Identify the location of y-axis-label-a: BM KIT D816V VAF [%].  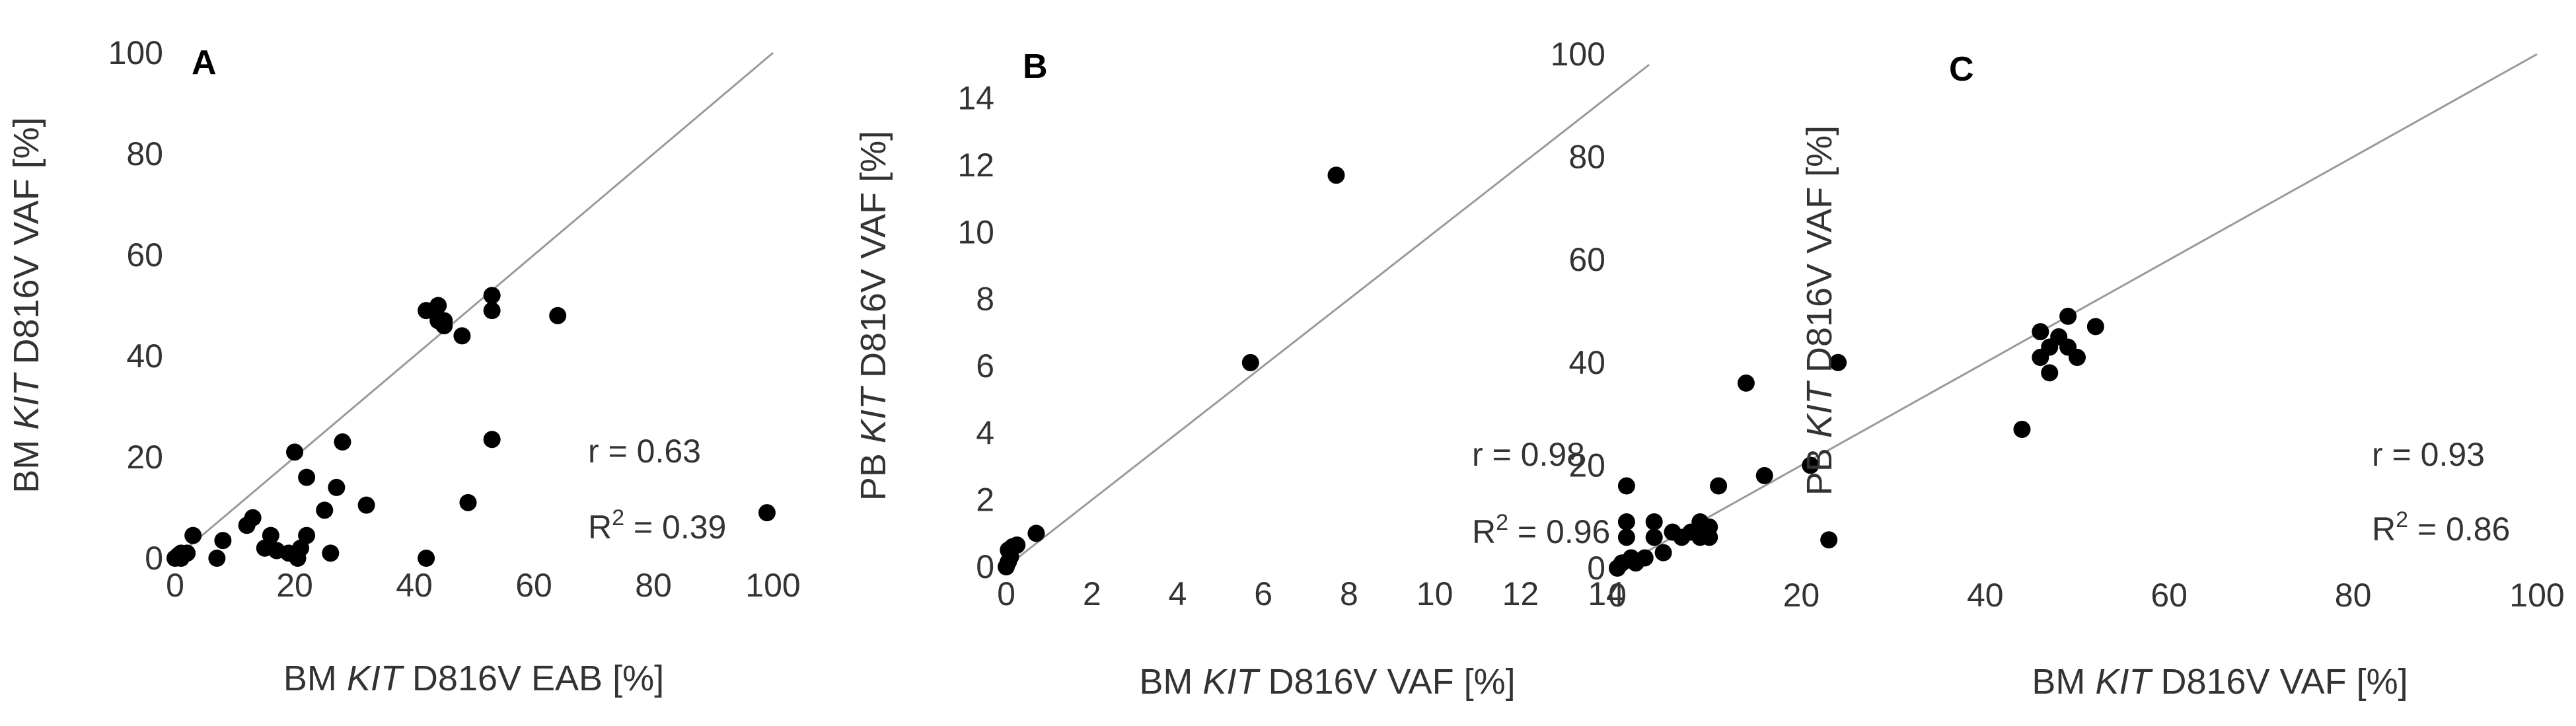
(26, 305).